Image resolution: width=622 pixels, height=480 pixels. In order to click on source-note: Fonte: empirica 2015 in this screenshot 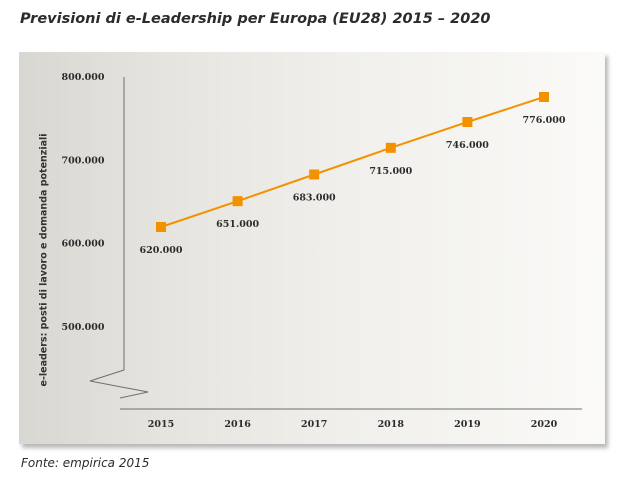, I will do `click(85, 463)`.